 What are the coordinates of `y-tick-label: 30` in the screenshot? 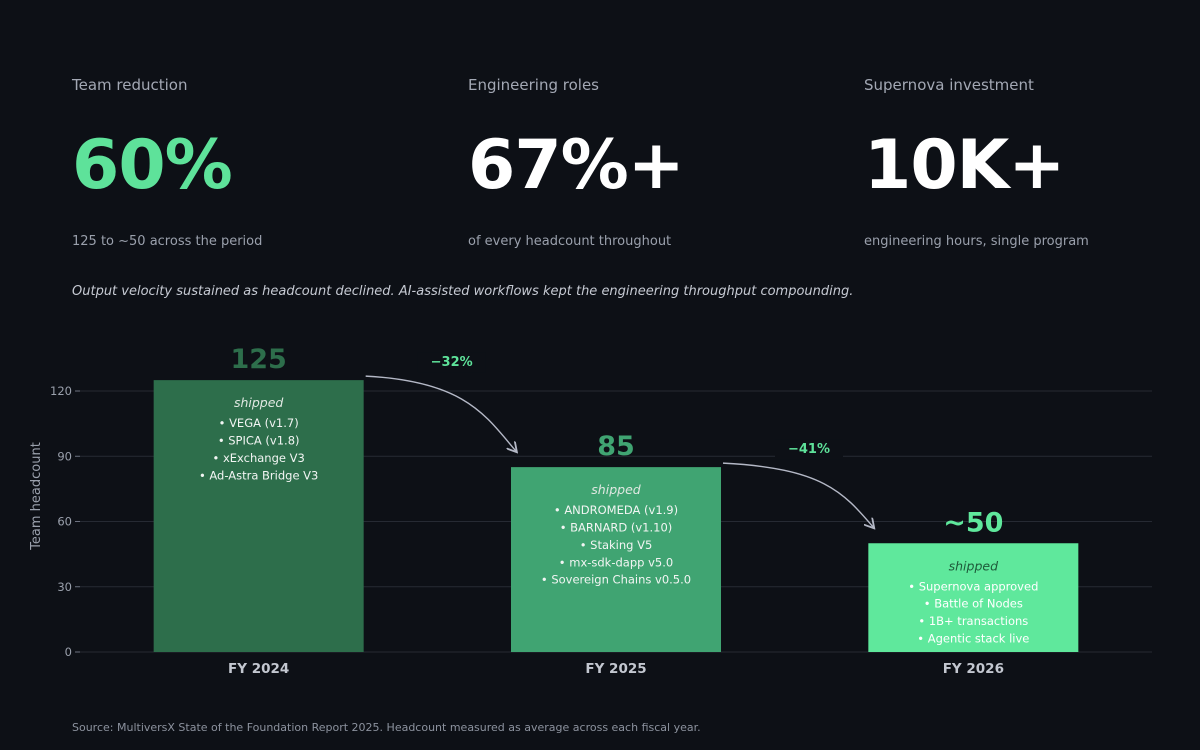 It's located at (64, 587).